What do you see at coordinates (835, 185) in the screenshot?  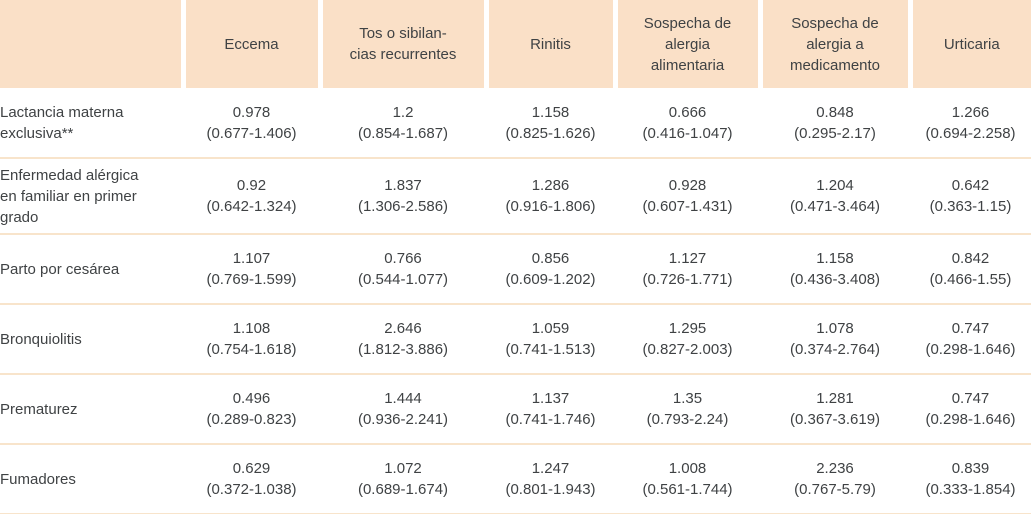 I see `cell-value: 1.204` at bounding box center [835, 185].